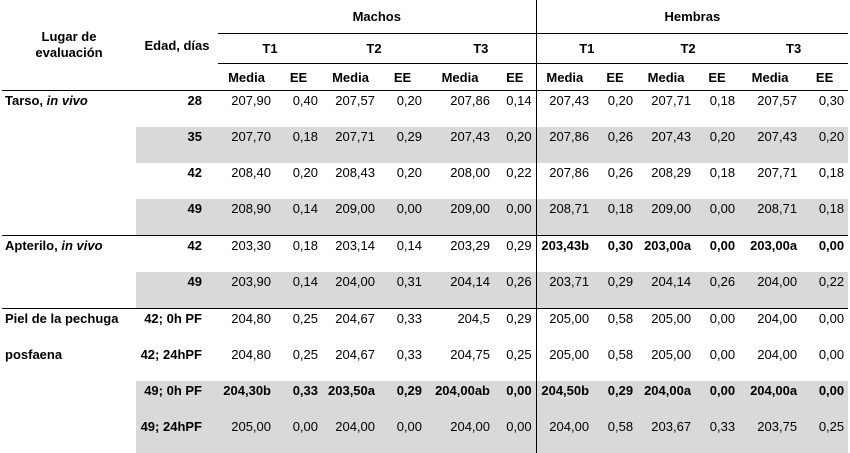 The height and width of the screenshot is (453, 850). What do you see at coordinates (460, 363) in the screenshot?
I see `media-value: 204,75` at bounding box center [460, 363].